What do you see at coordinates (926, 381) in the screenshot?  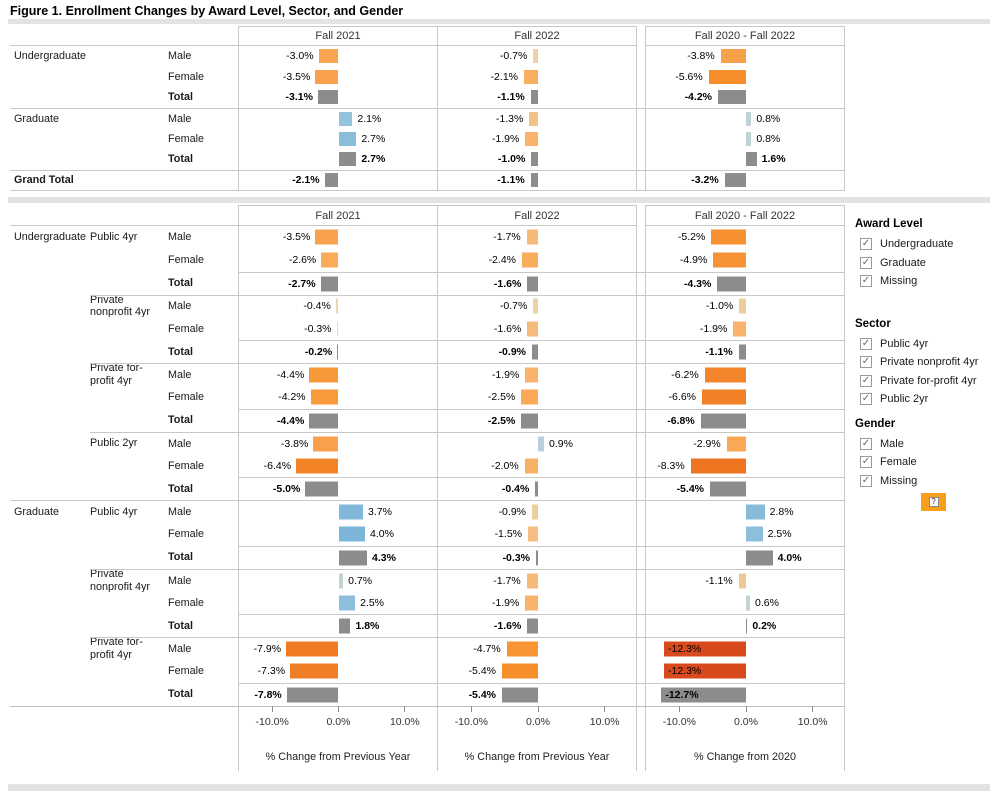 I see `filter-item-private-for-profit-4yr: ✓ Private for-profit 4yr` at bounding box center [926, 381].